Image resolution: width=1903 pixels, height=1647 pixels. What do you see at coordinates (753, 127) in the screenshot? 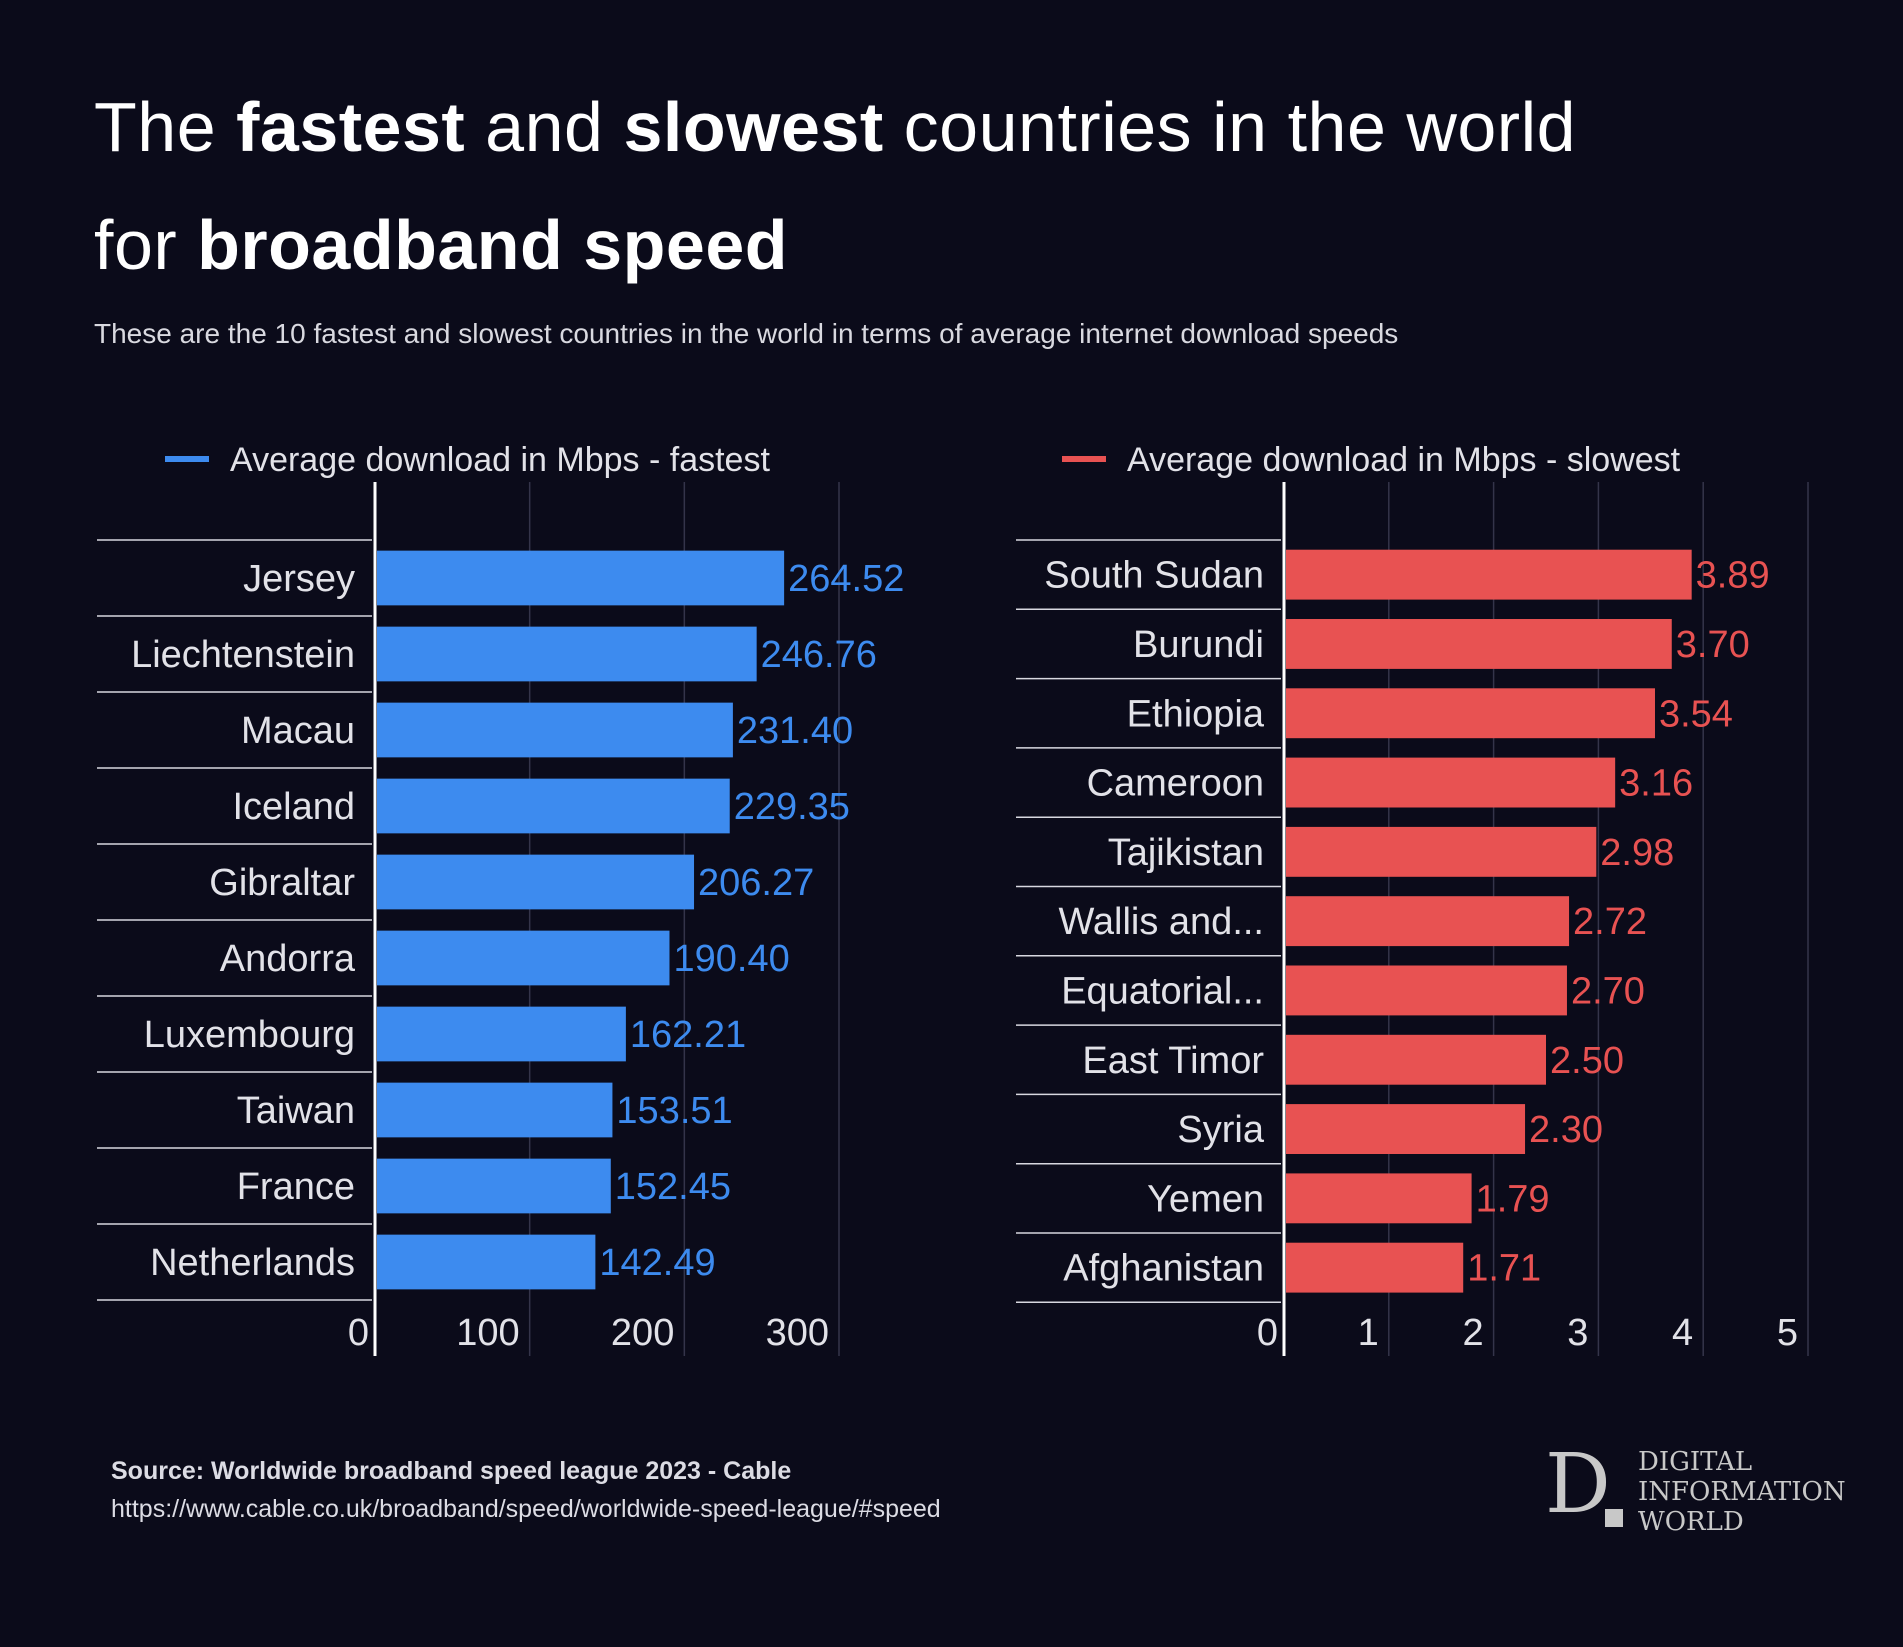
I see `title-bold-slowest: slowest` at bounding box center [753, 127].